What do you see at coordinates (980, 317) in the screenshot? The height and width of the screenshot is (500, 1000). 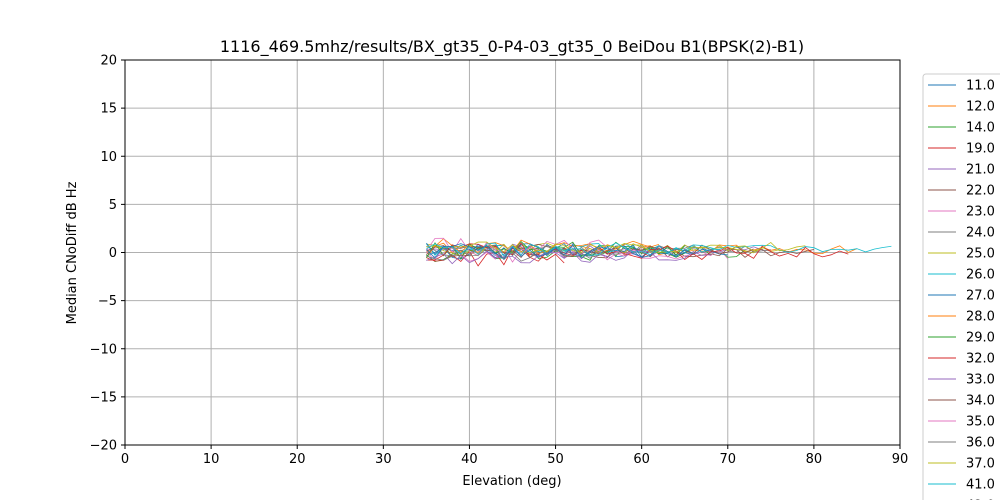 I see `legend-label: 28.0` at bounding box center [980, 317].